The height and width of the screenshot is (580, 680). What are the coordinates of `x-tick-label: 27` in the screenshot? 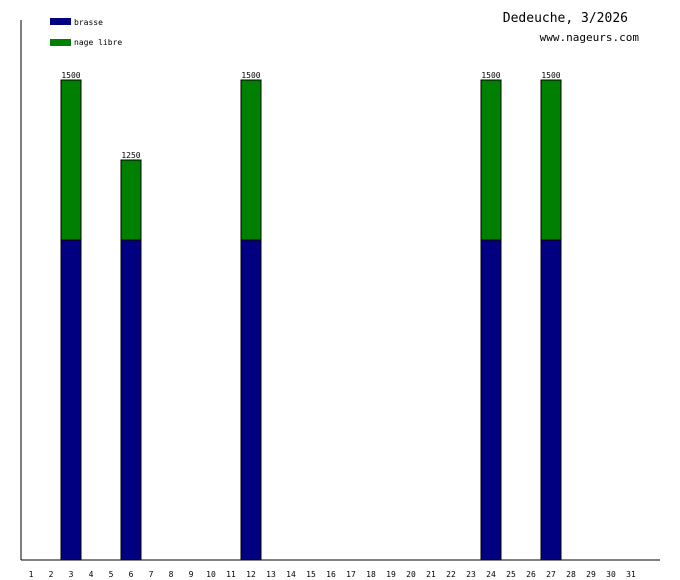 It's located at (551, 574).